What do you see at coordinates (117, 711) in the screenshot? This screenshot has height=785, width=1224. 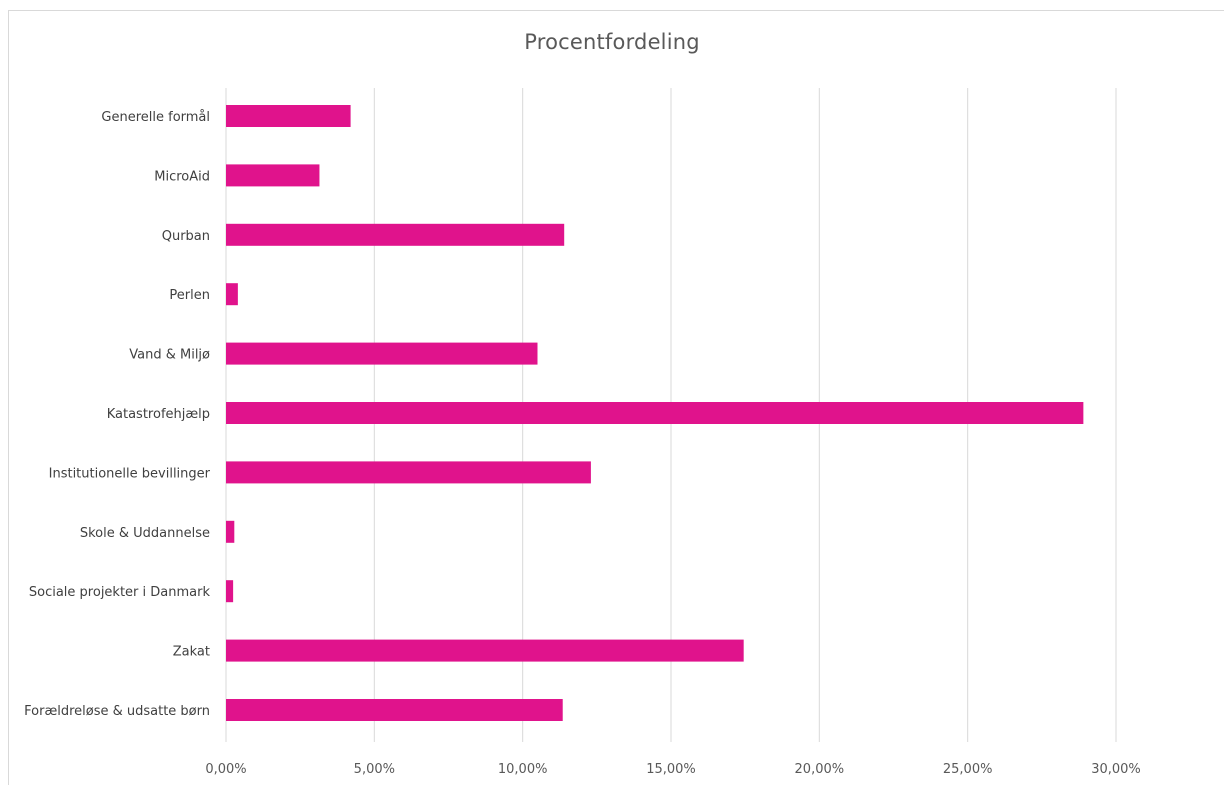 I see `category-label: Forældreløse & udsatte børn` at bounding box center [117, 711].